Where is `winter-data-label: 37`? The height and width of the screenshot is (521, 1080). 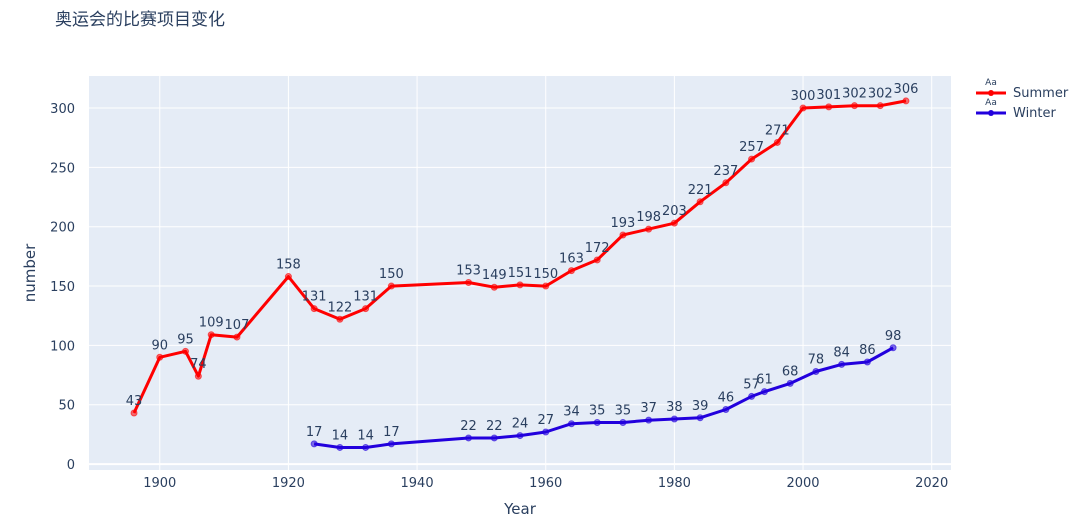
winter-data-label: 37 is located at coordinates (648, 408).